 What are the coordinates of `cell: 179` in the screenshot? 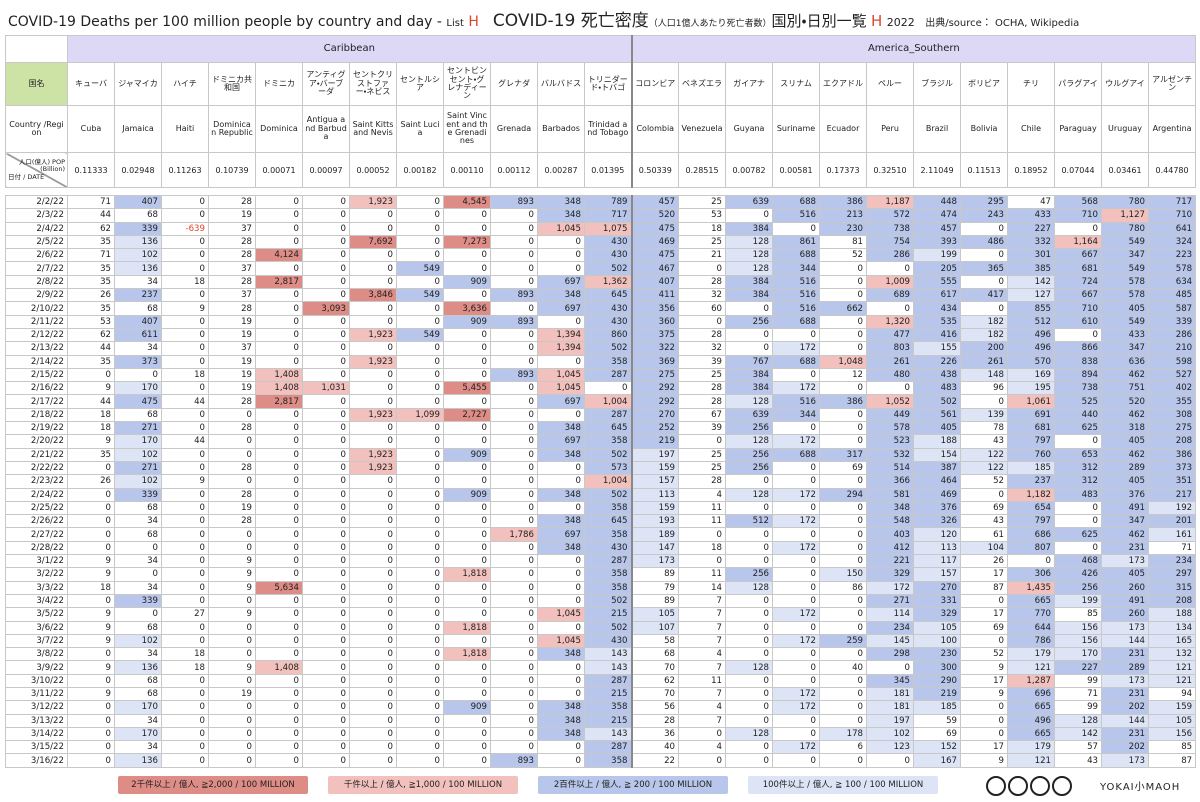 It's located at (1031, 654).